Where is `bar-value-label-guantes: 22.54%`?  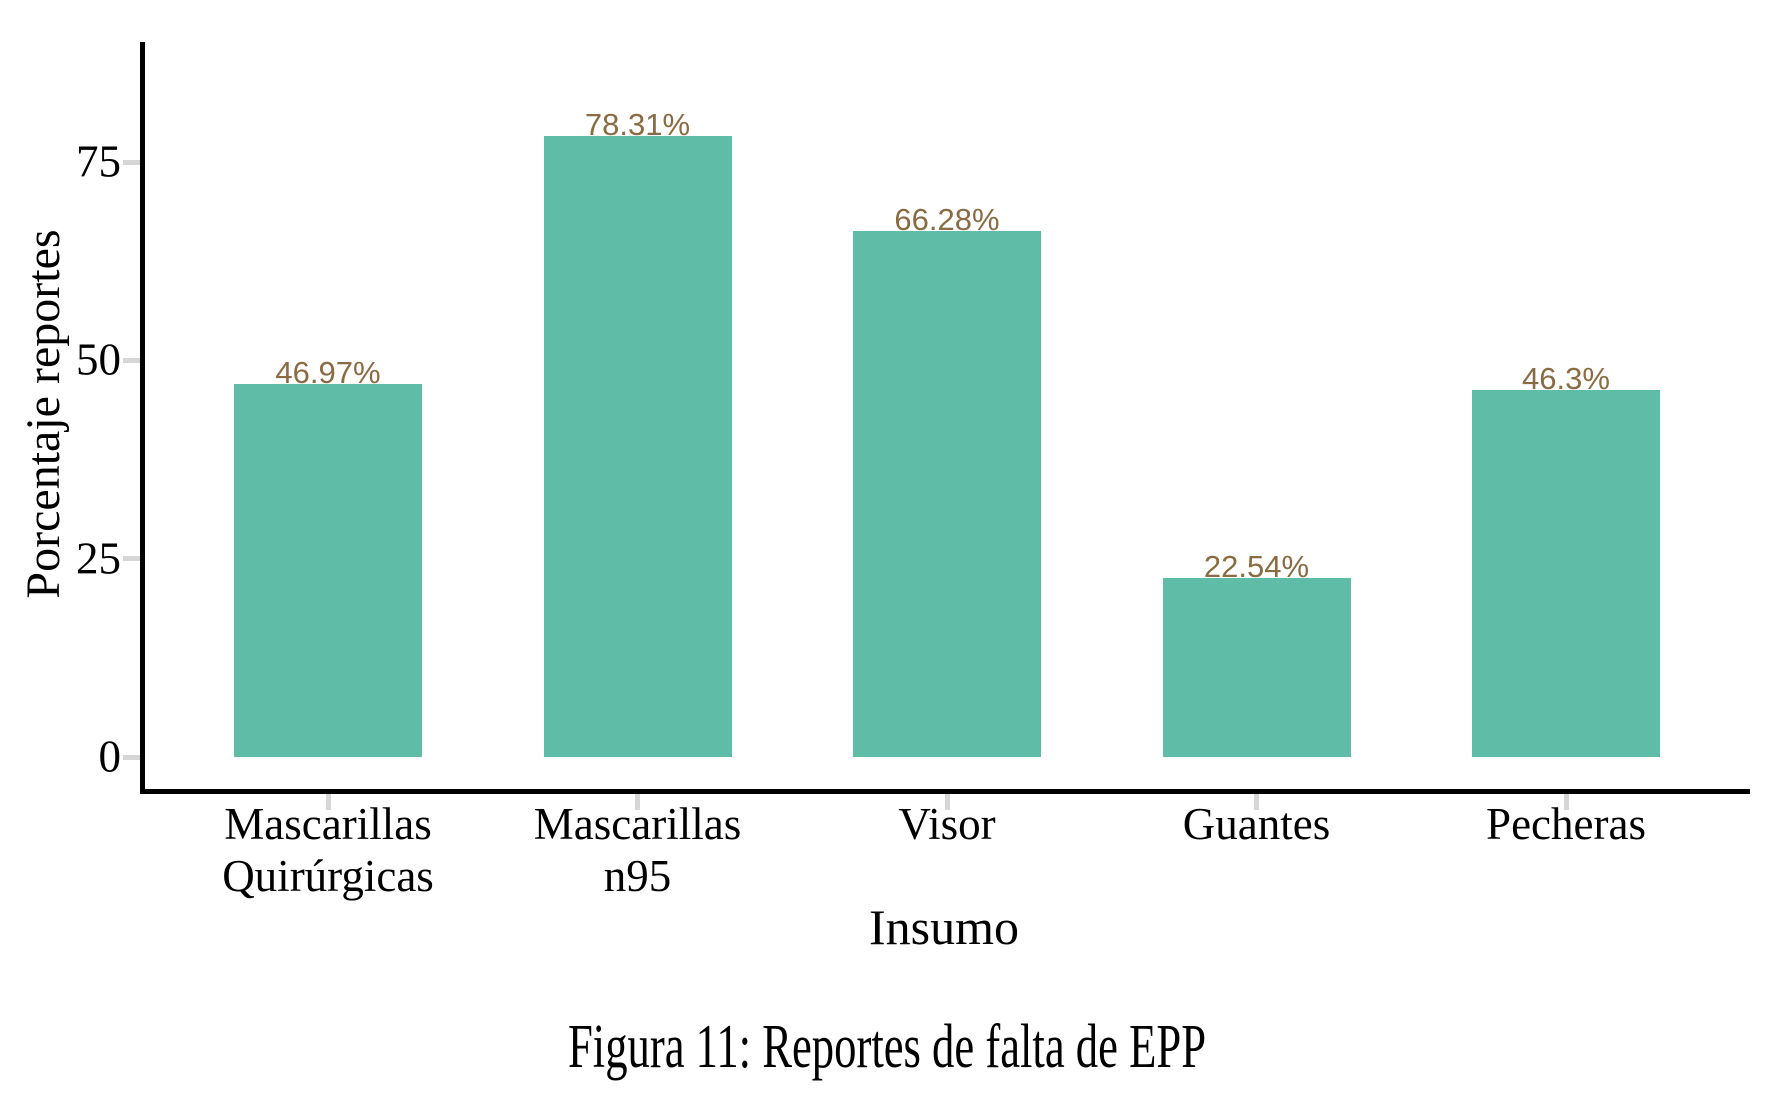
bar-value-label-guantes: 22.54% is located at coordinates (1256, 567).